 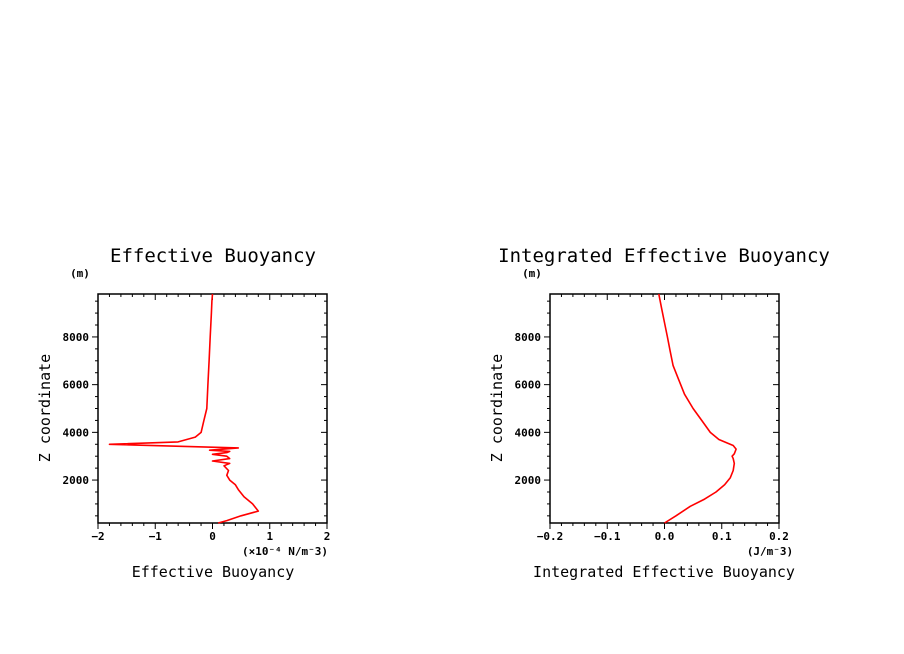 I want to click on x-axis-label: Integrated Effective Buoyancy, so click(x=664, y=572).